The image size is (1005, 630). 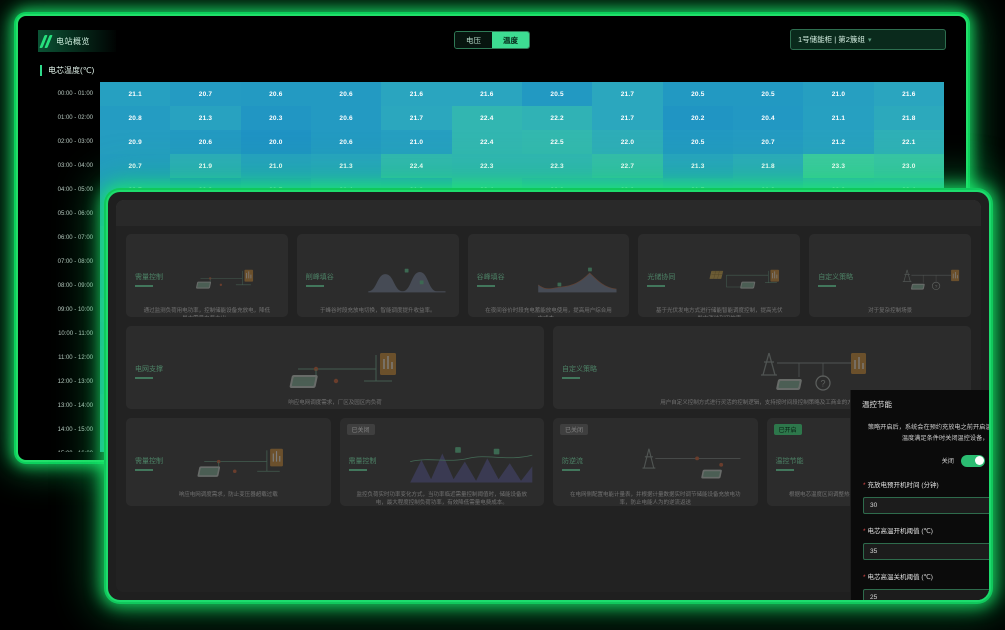 I want to click on preheat-minutes-input, so click(x=926, y=505).